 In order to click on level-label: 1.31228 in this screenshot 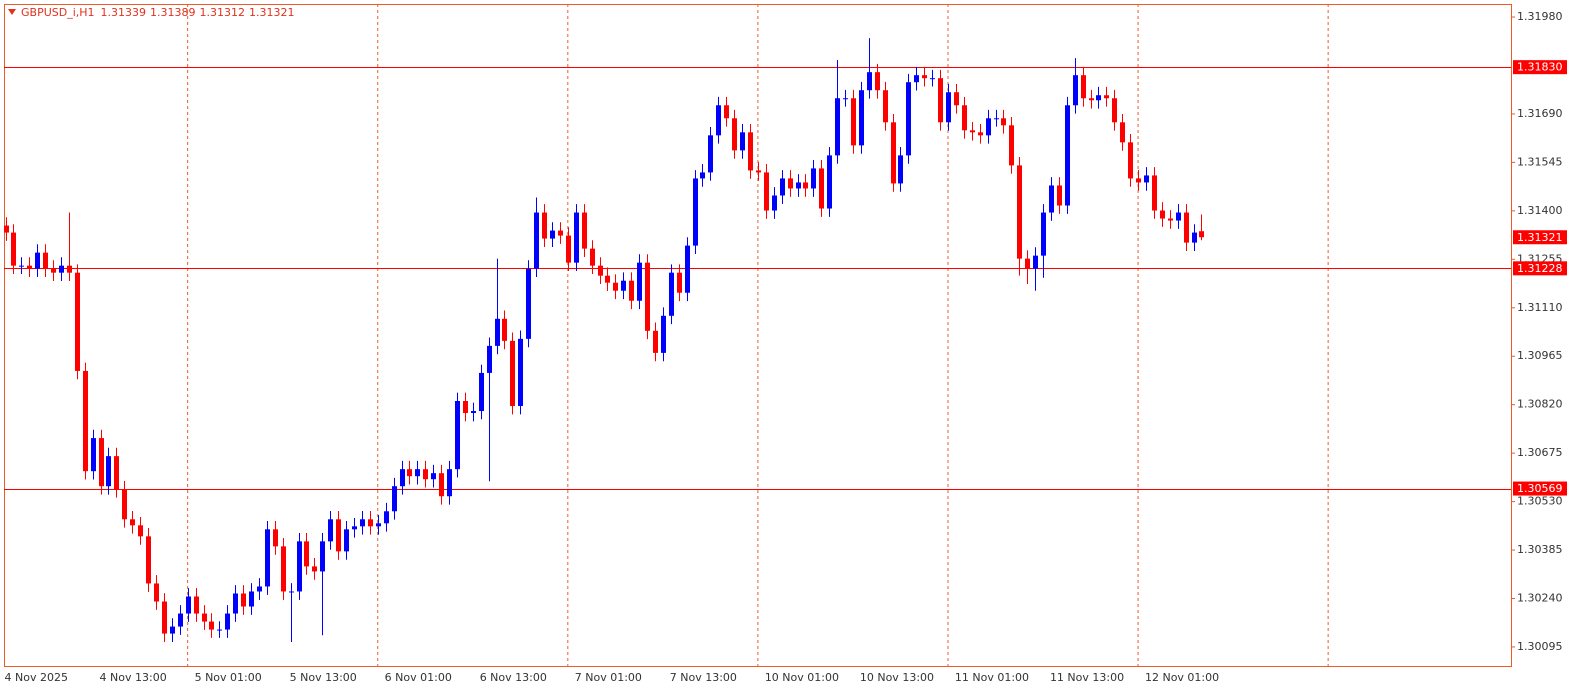, I will do `click(1540, 268)`.